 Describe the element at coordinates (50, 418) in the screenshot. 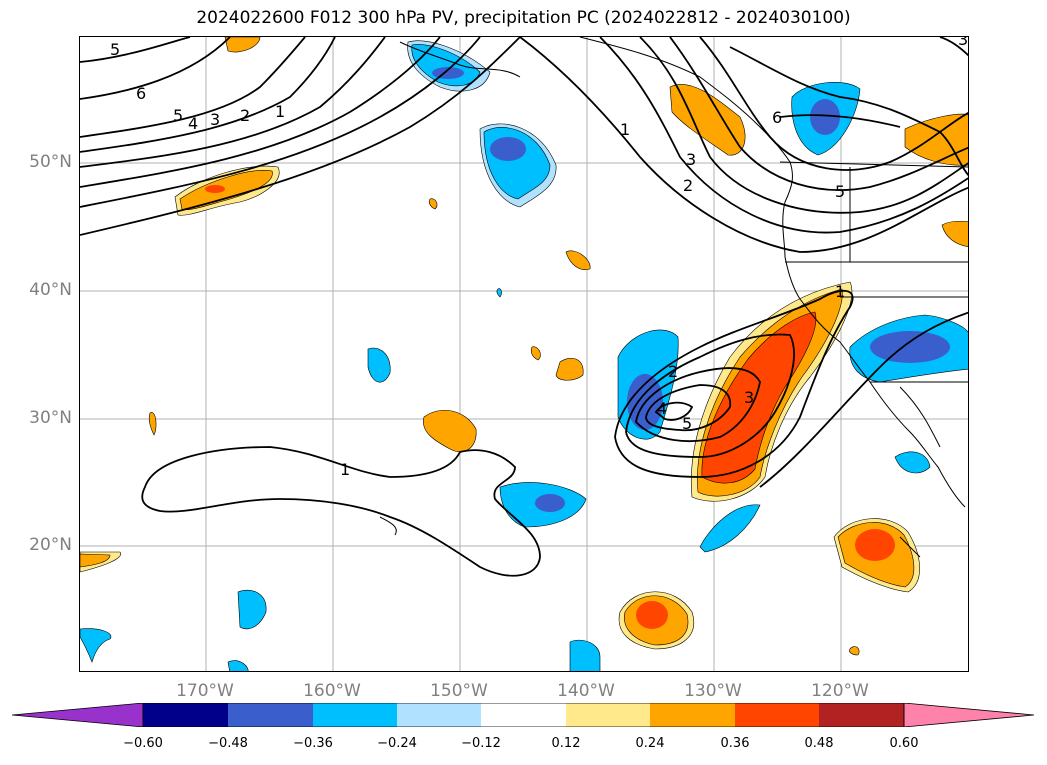

I see `lat-label-30n: 30°N` at that location.